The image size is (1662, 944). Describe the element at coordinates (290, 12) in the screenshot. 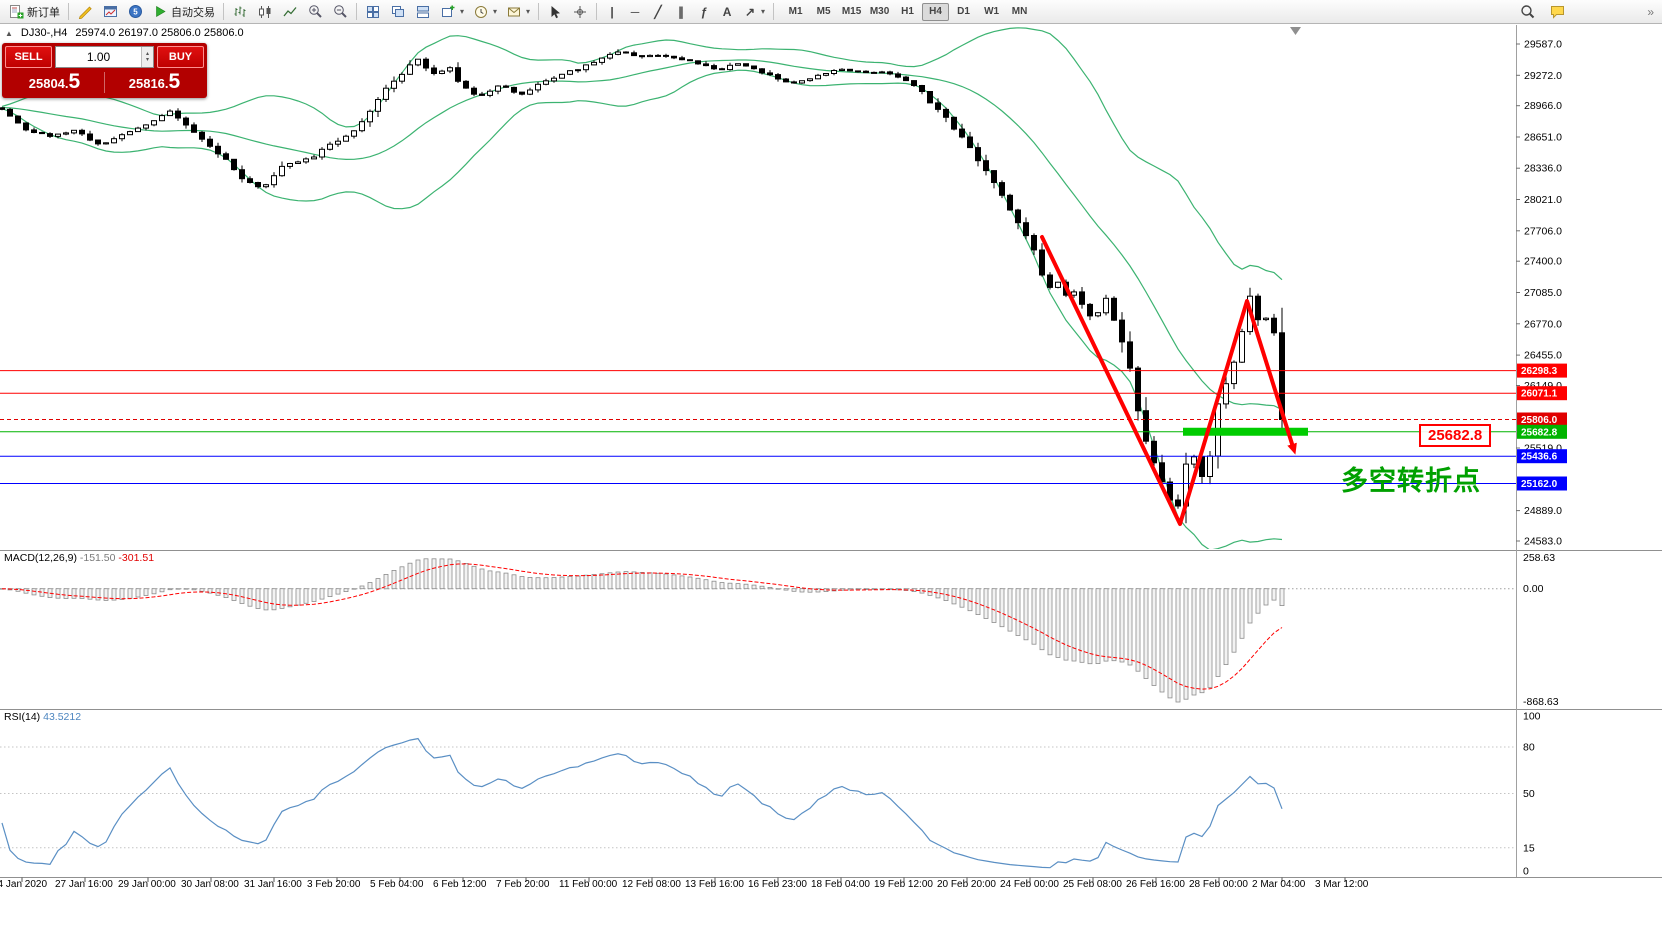

I see `line-chart-type-button` at that location.